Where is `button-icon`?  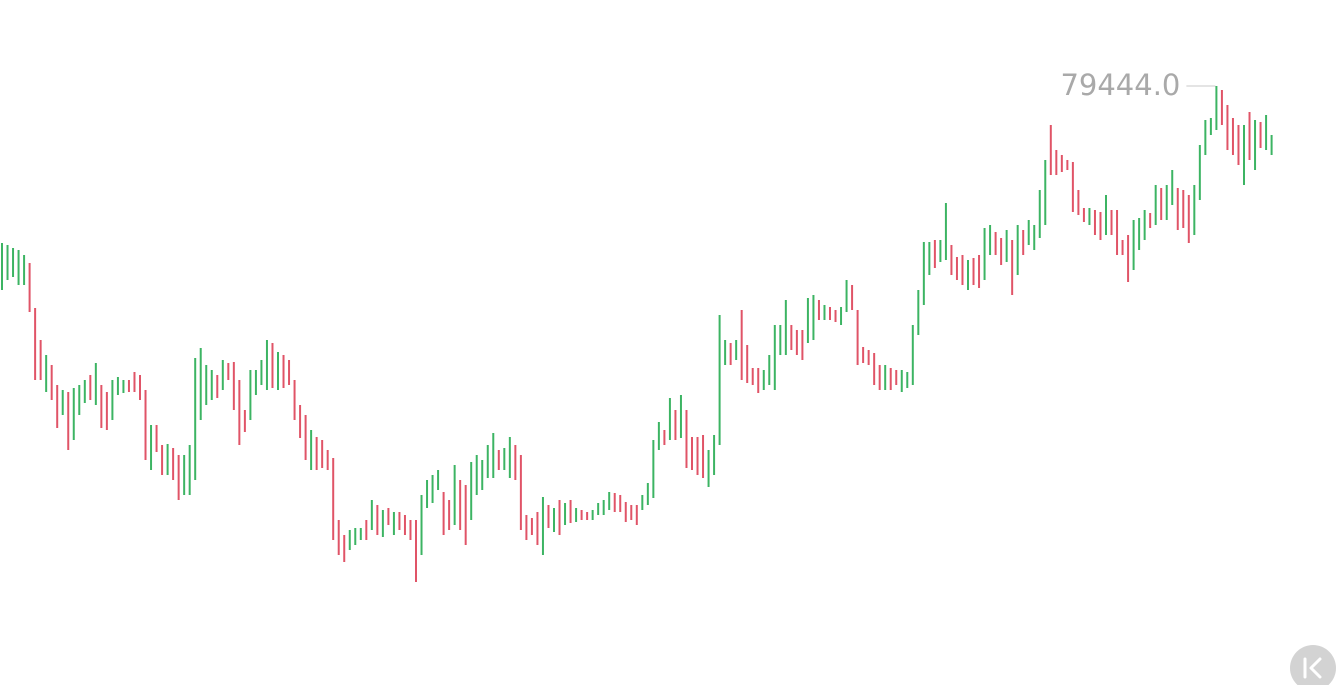
button-icon is located at coordinates (1312, 668).